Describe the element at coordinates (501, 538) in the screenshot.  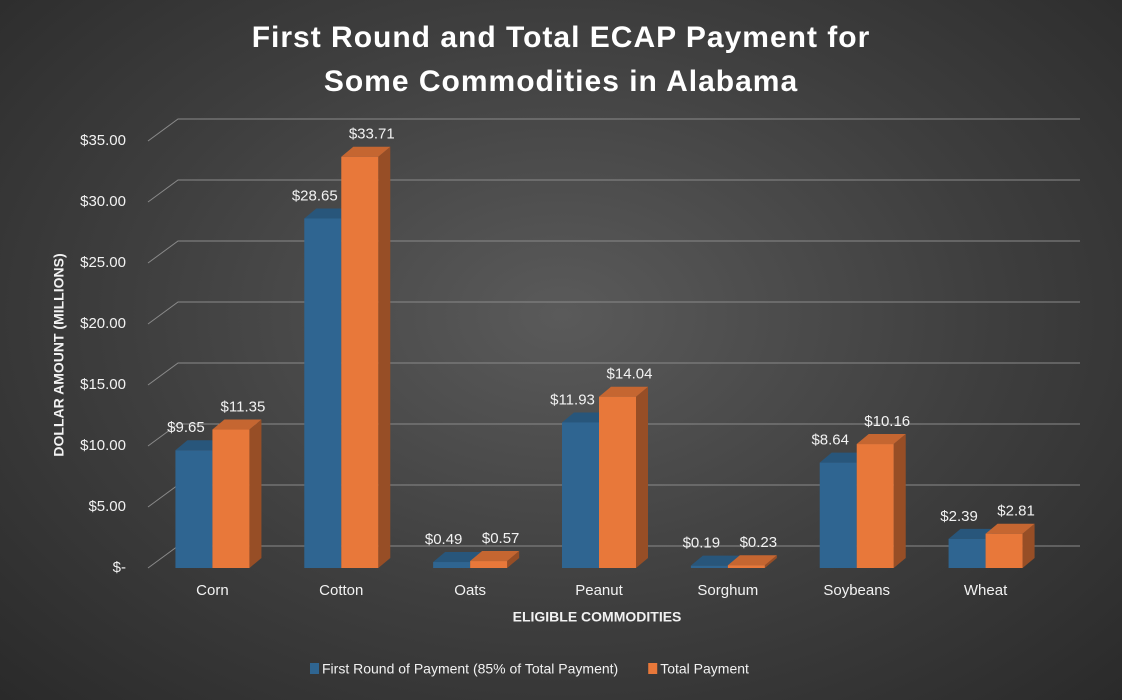
I see `value-label: $0.57` at that location.